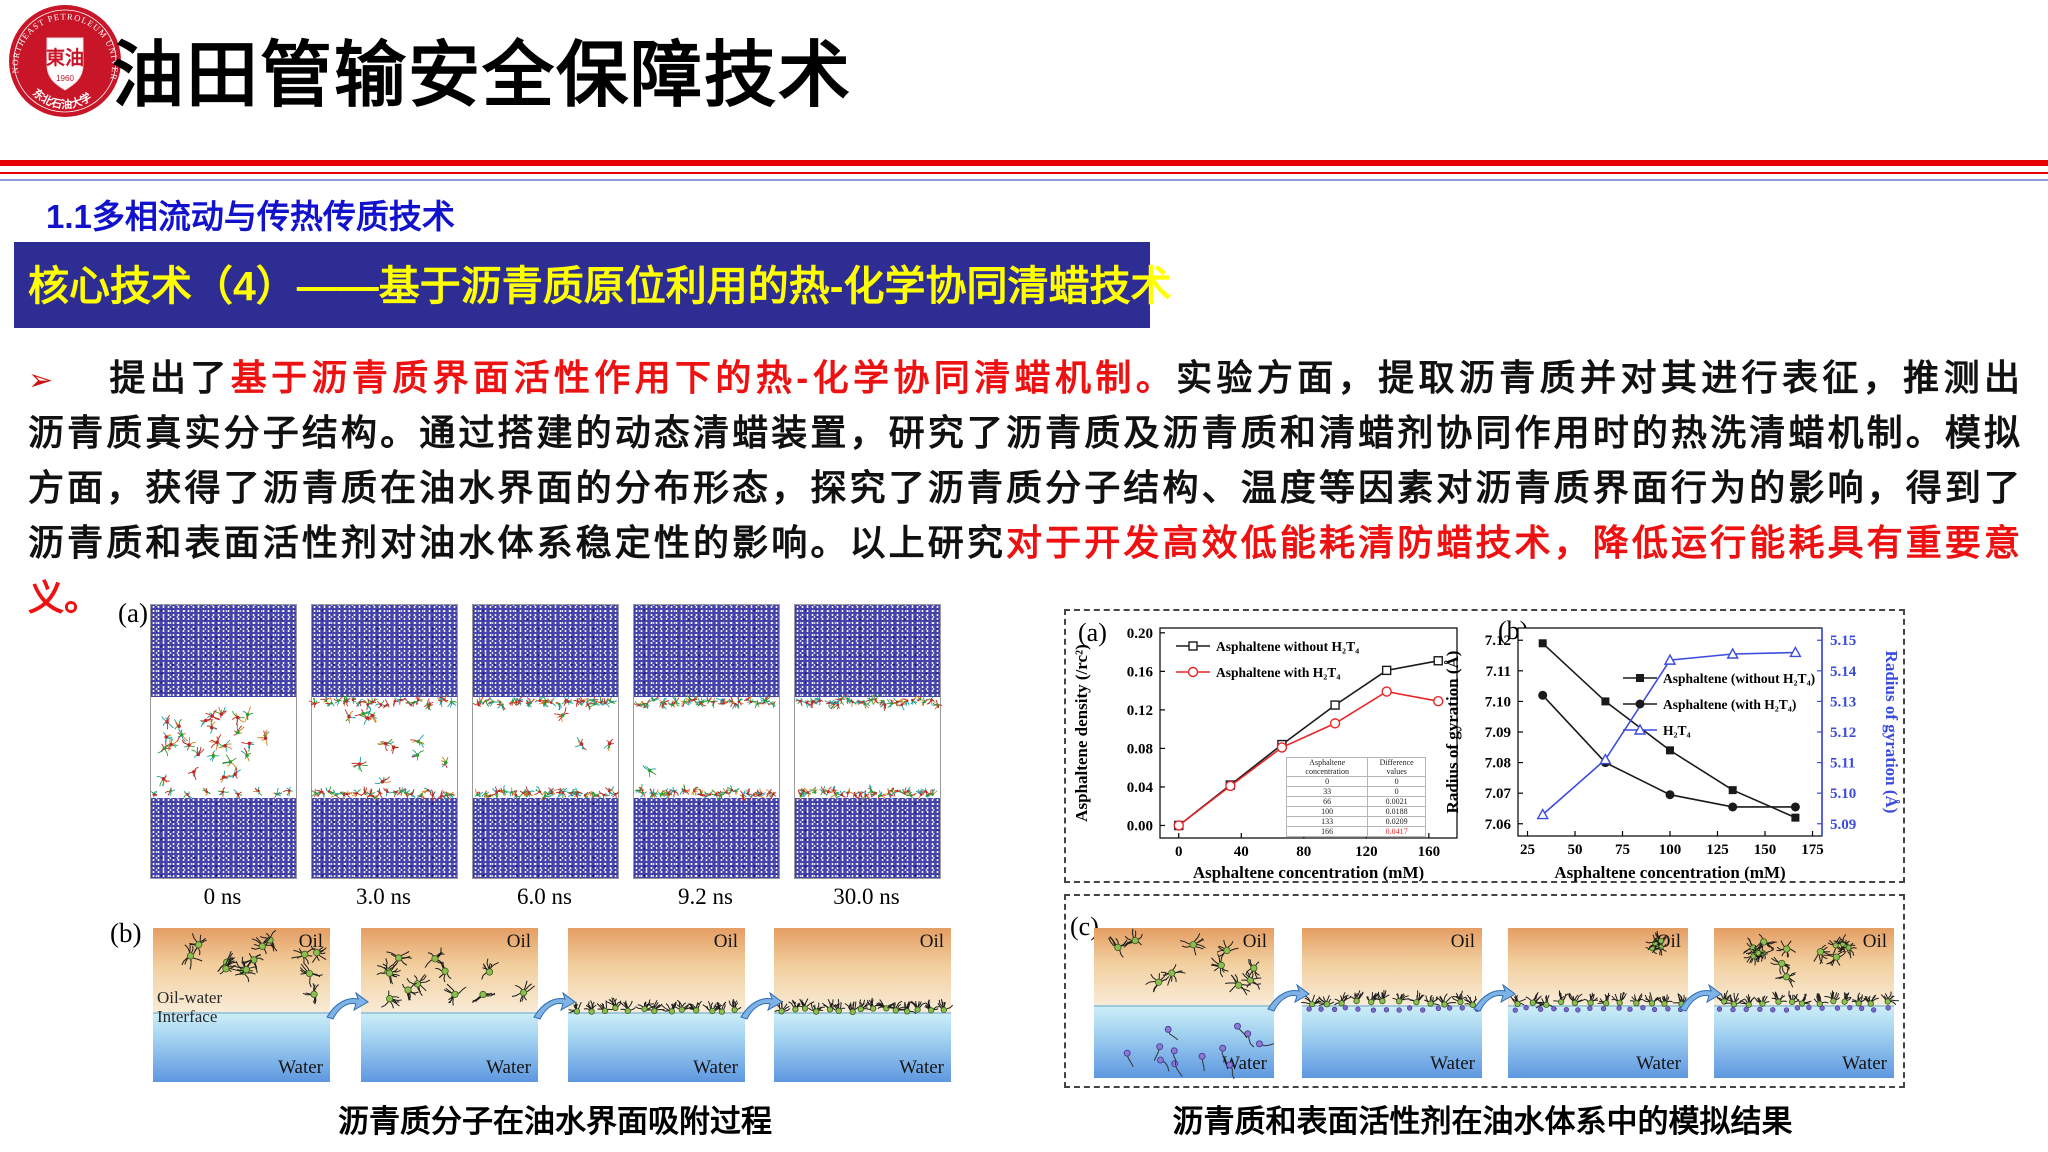  Describe the element at coordinates (1670, 850) in the screenshot. I see `svg-text: 100` at that location.